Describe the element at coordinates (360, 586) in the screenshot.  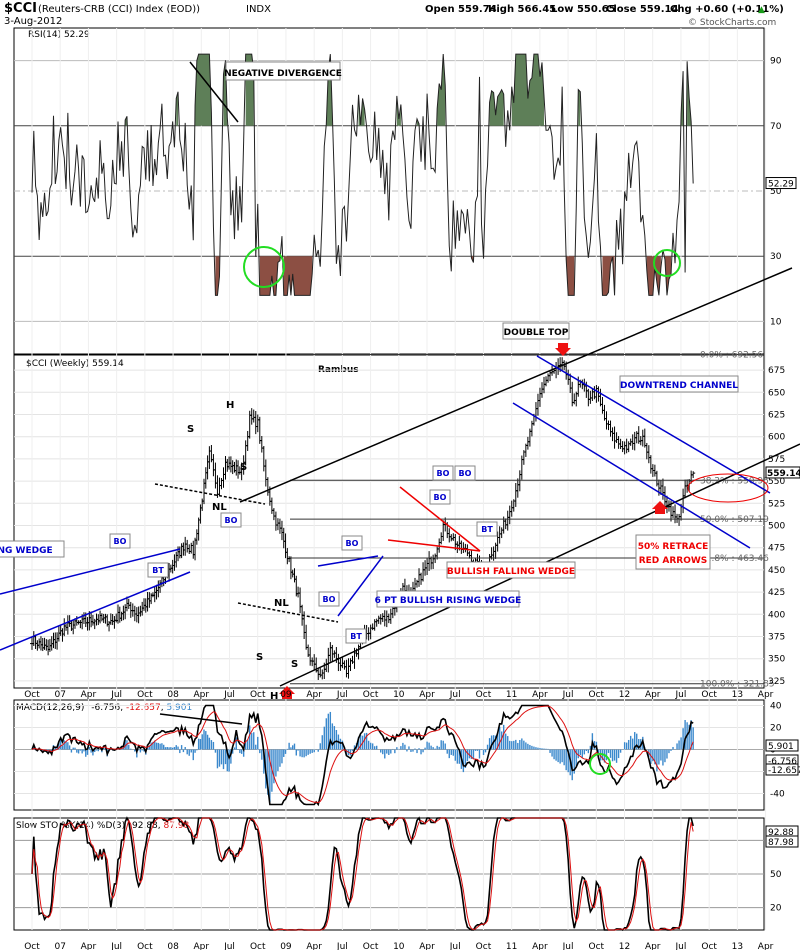
I see `bullish-rising-wedge-lower` at that location.